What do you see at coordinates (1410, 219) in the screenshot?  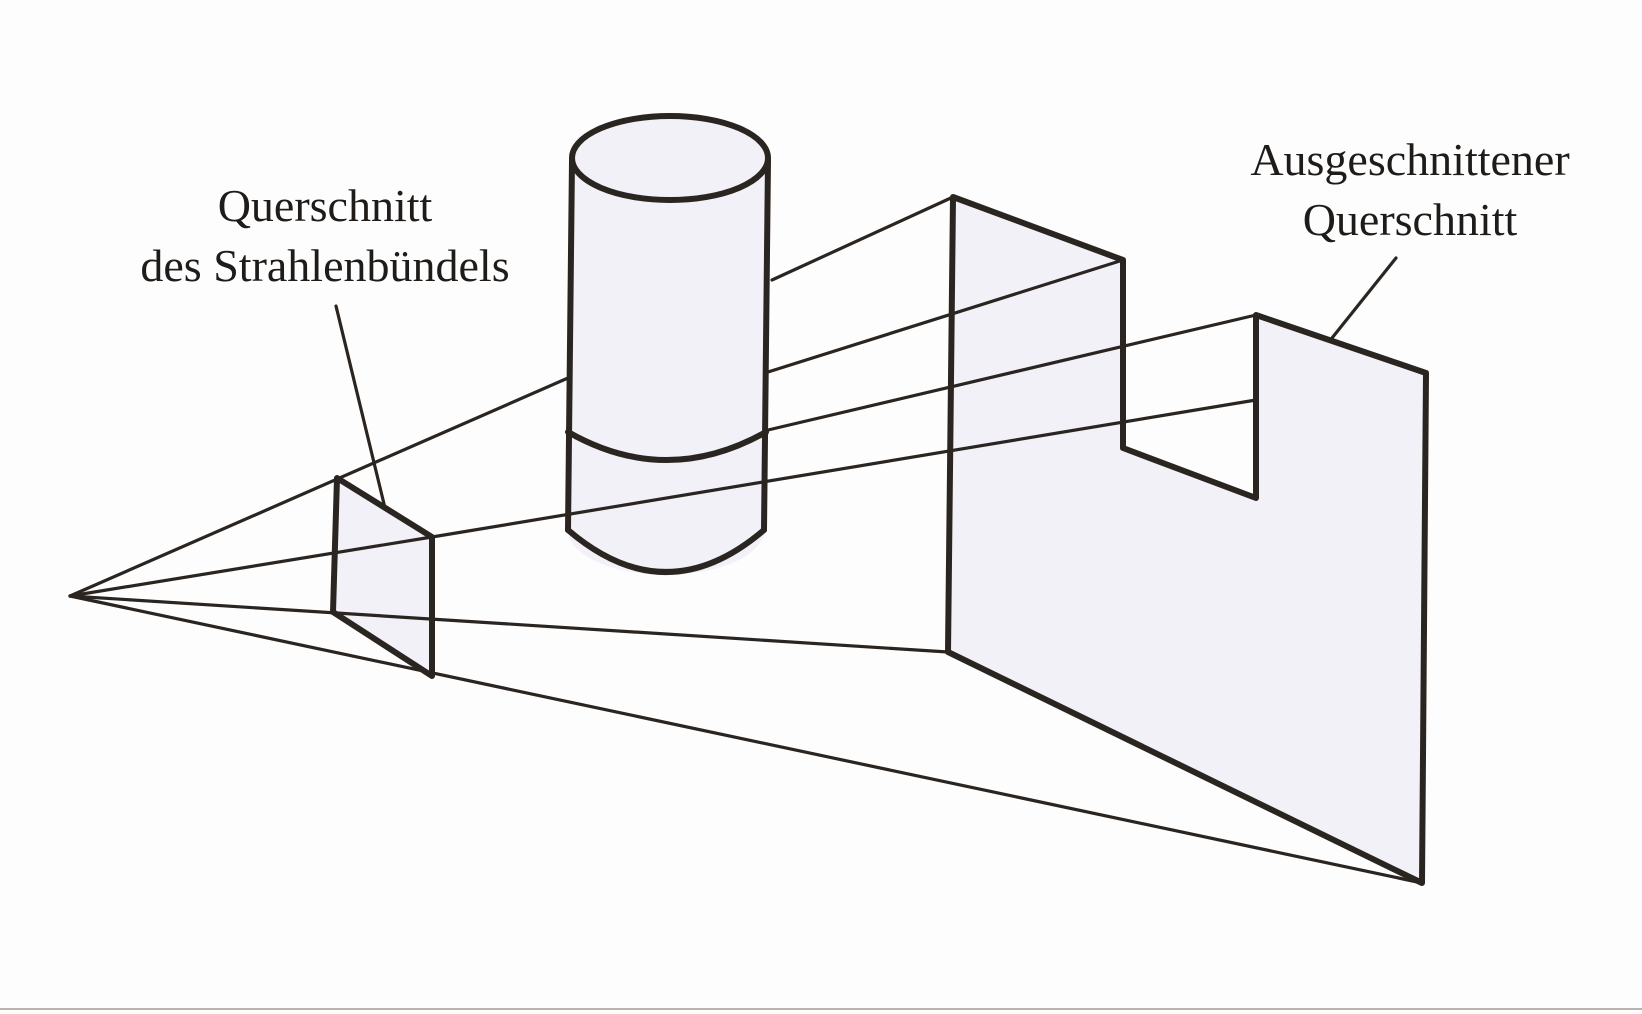 I see `cut-cross-section-label-line2: Querschnitt` at bounding box center [1410, 219].